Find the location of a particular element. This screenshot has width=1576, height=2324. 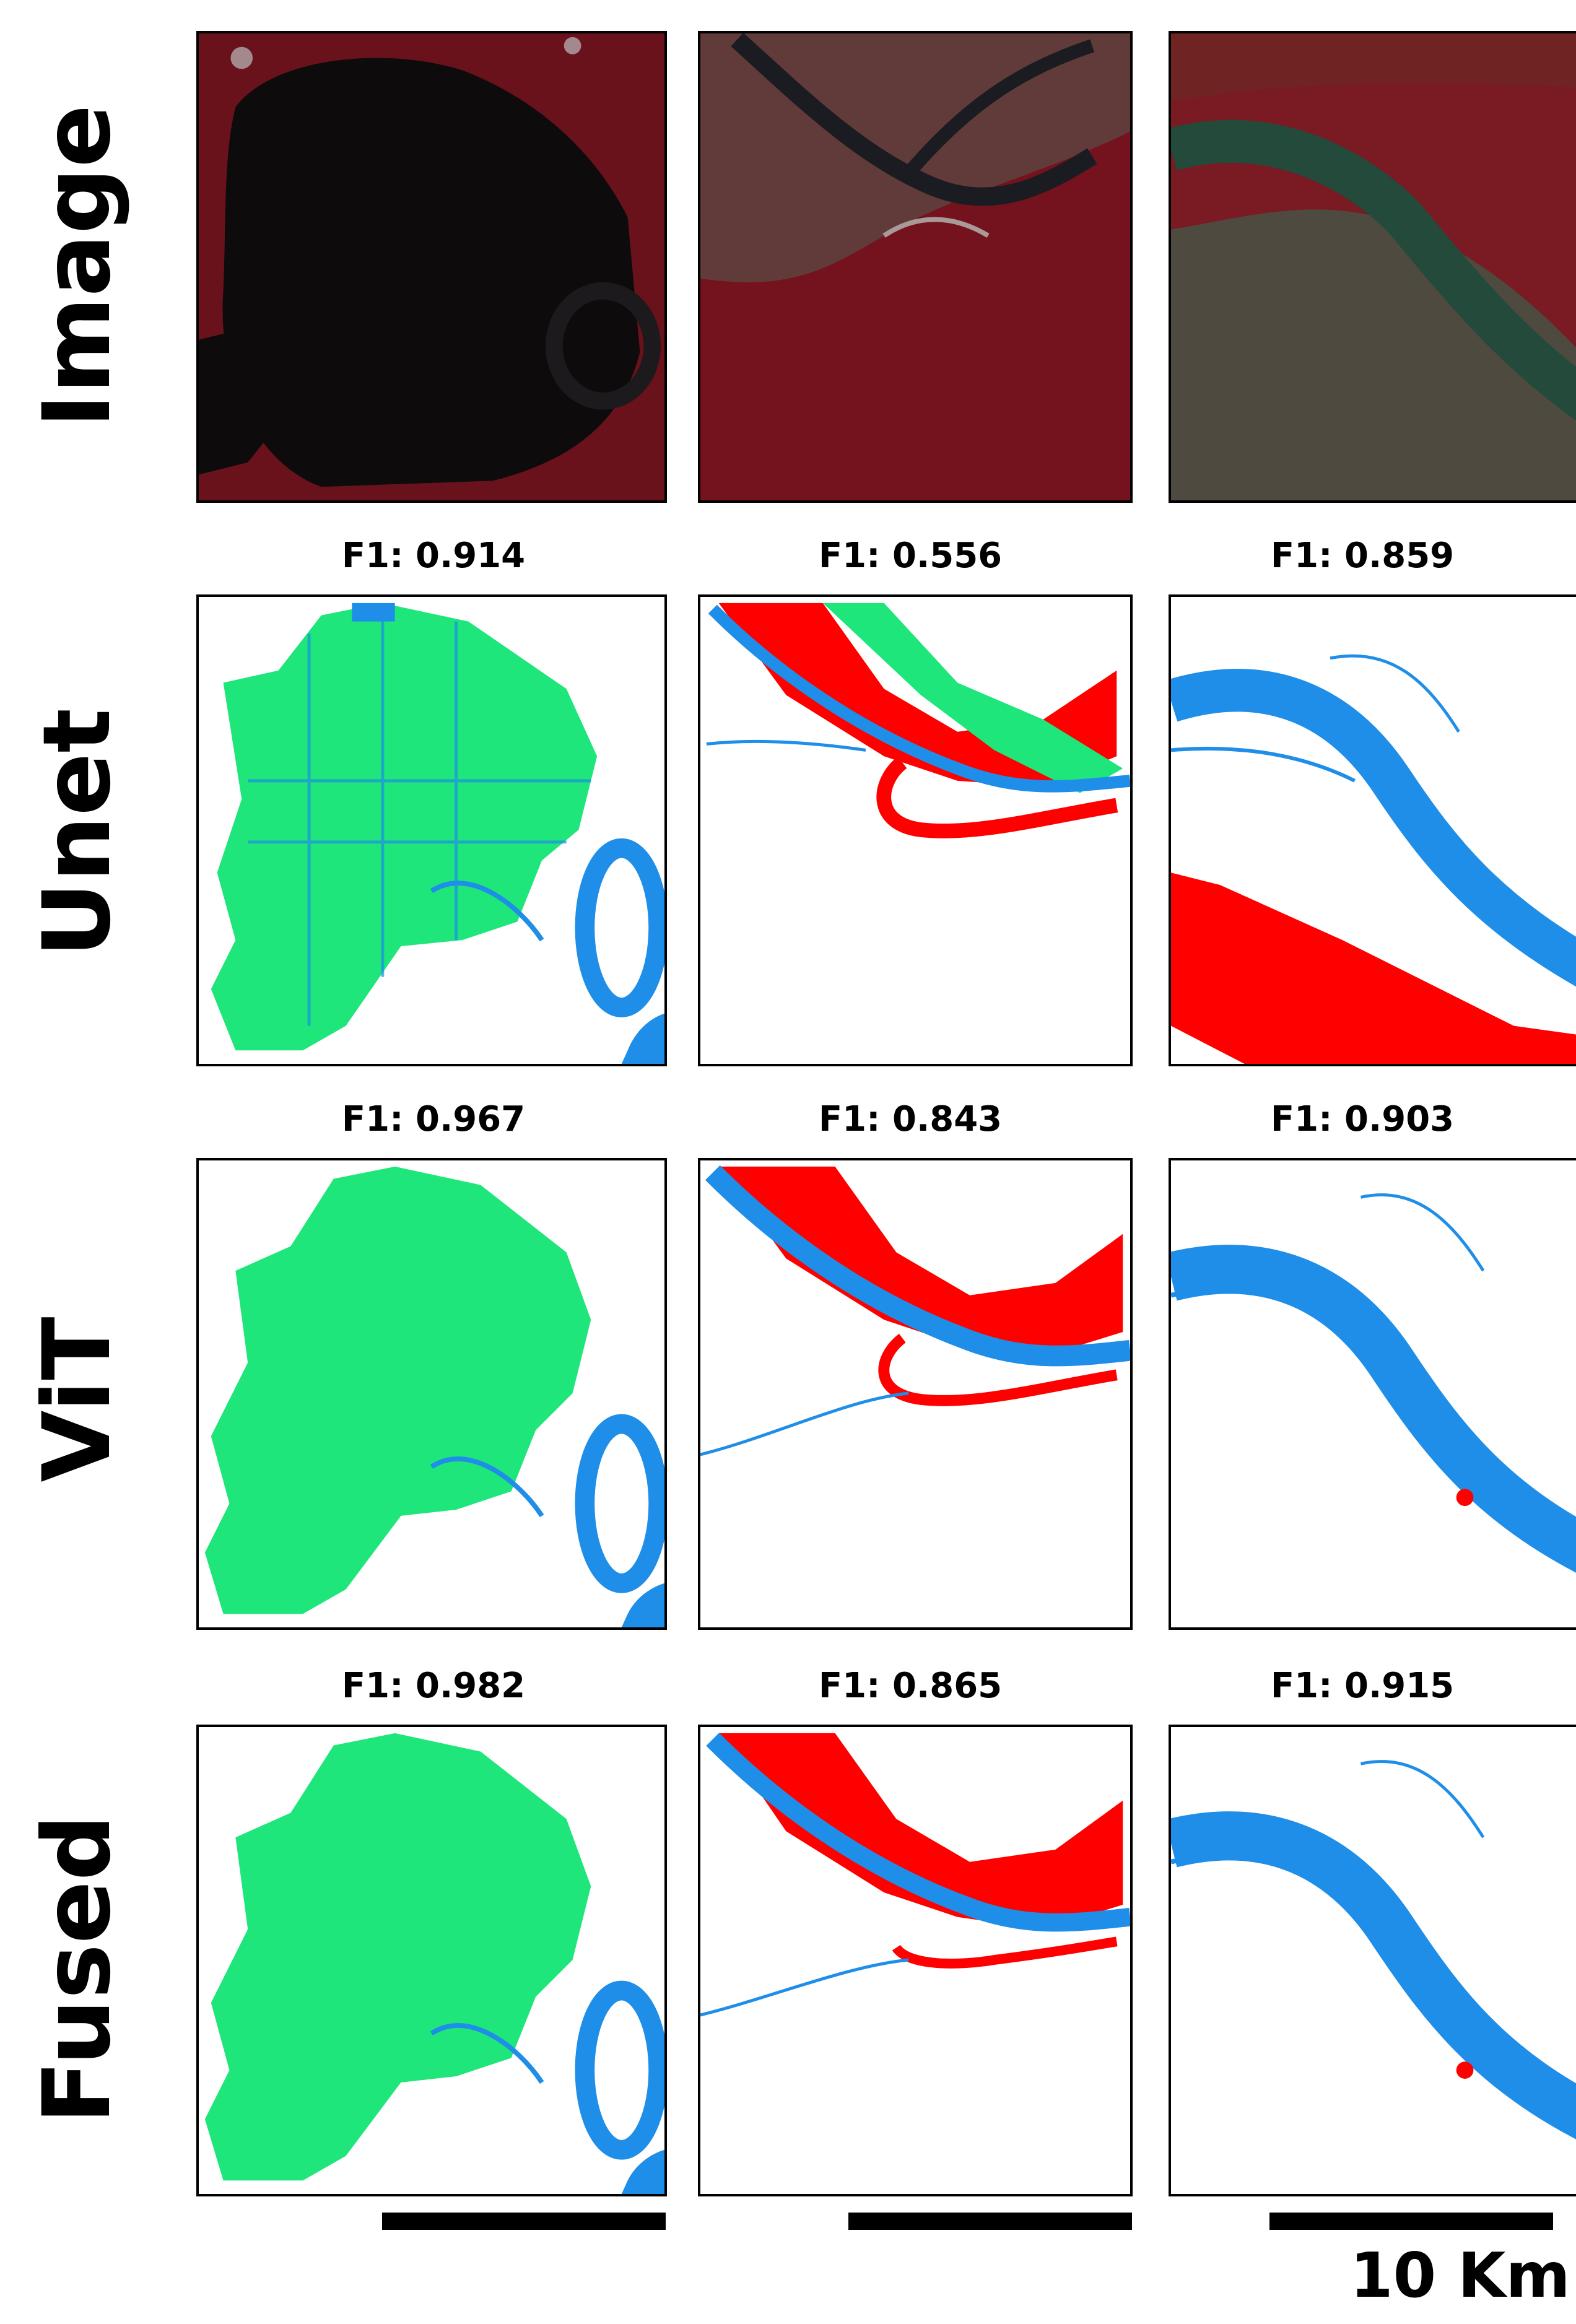

segmentation-fused-col3 is located at coordinates (1372, 1960).